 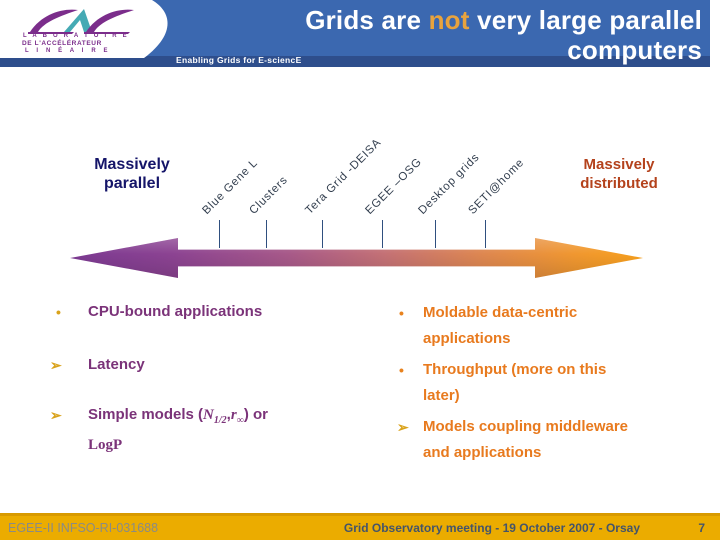 I want to click on massively-parallel-line1: Massively, so click(x=132, y=164).